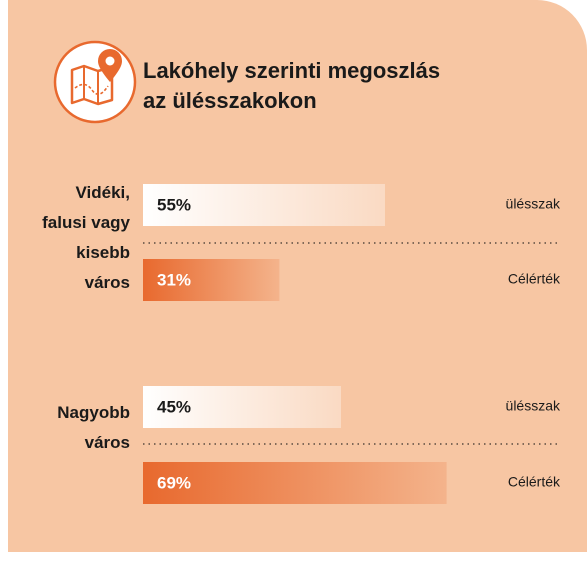 The height and width of the screenshot is (562, 587). I want to click on value-label: 45%, so click(174, 406).